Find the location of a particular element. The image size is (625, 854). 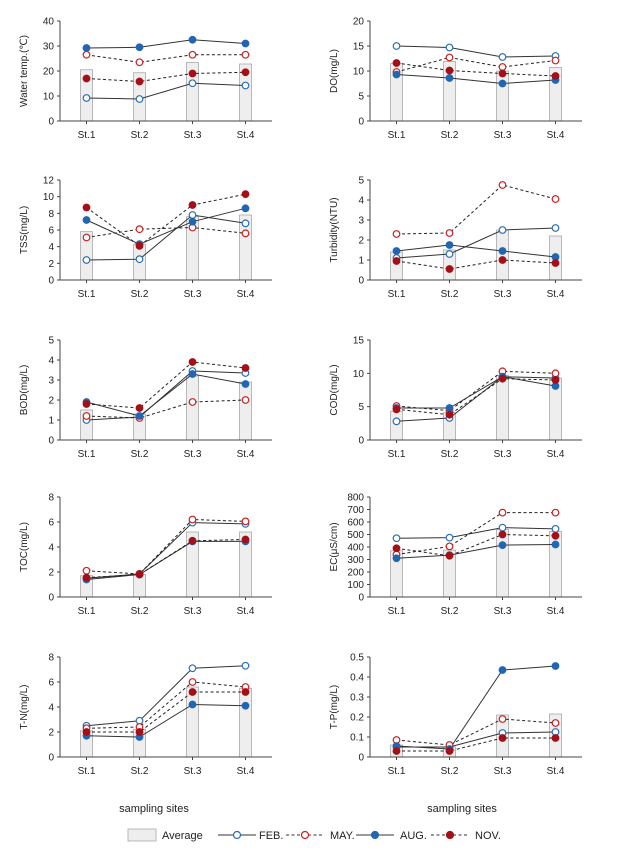

y-axis-label: T-N(mg/L) is located at coordinates (24, 707).